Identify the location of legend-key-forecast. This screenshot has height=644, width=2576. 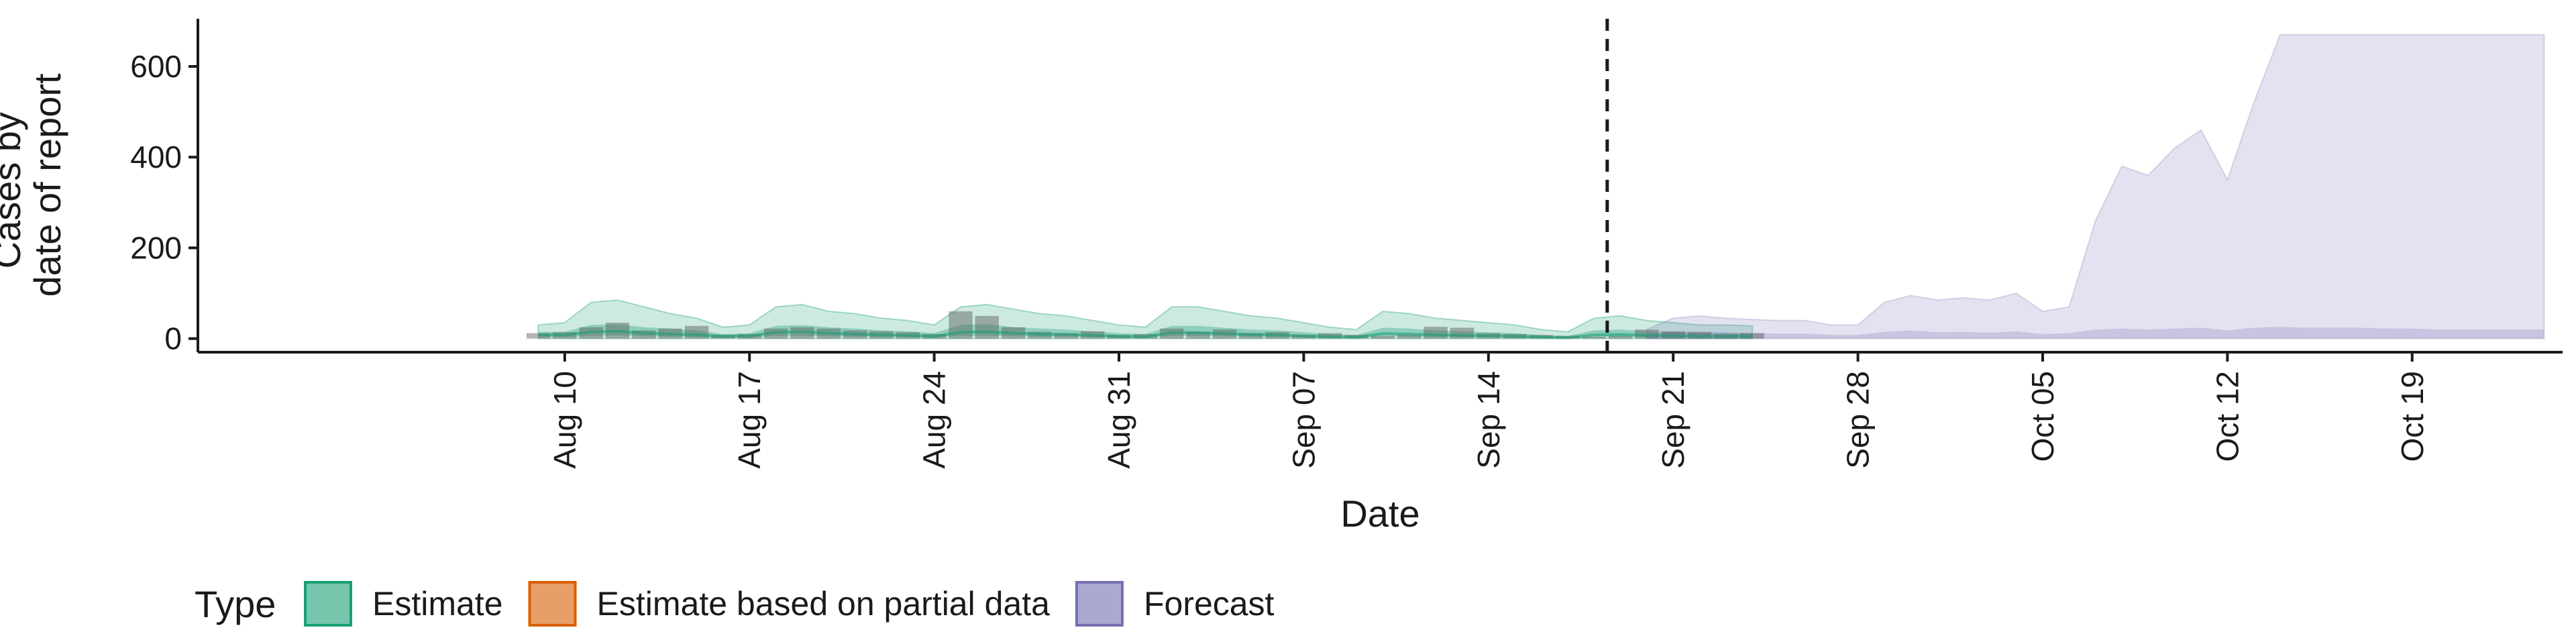
(1099, 604).